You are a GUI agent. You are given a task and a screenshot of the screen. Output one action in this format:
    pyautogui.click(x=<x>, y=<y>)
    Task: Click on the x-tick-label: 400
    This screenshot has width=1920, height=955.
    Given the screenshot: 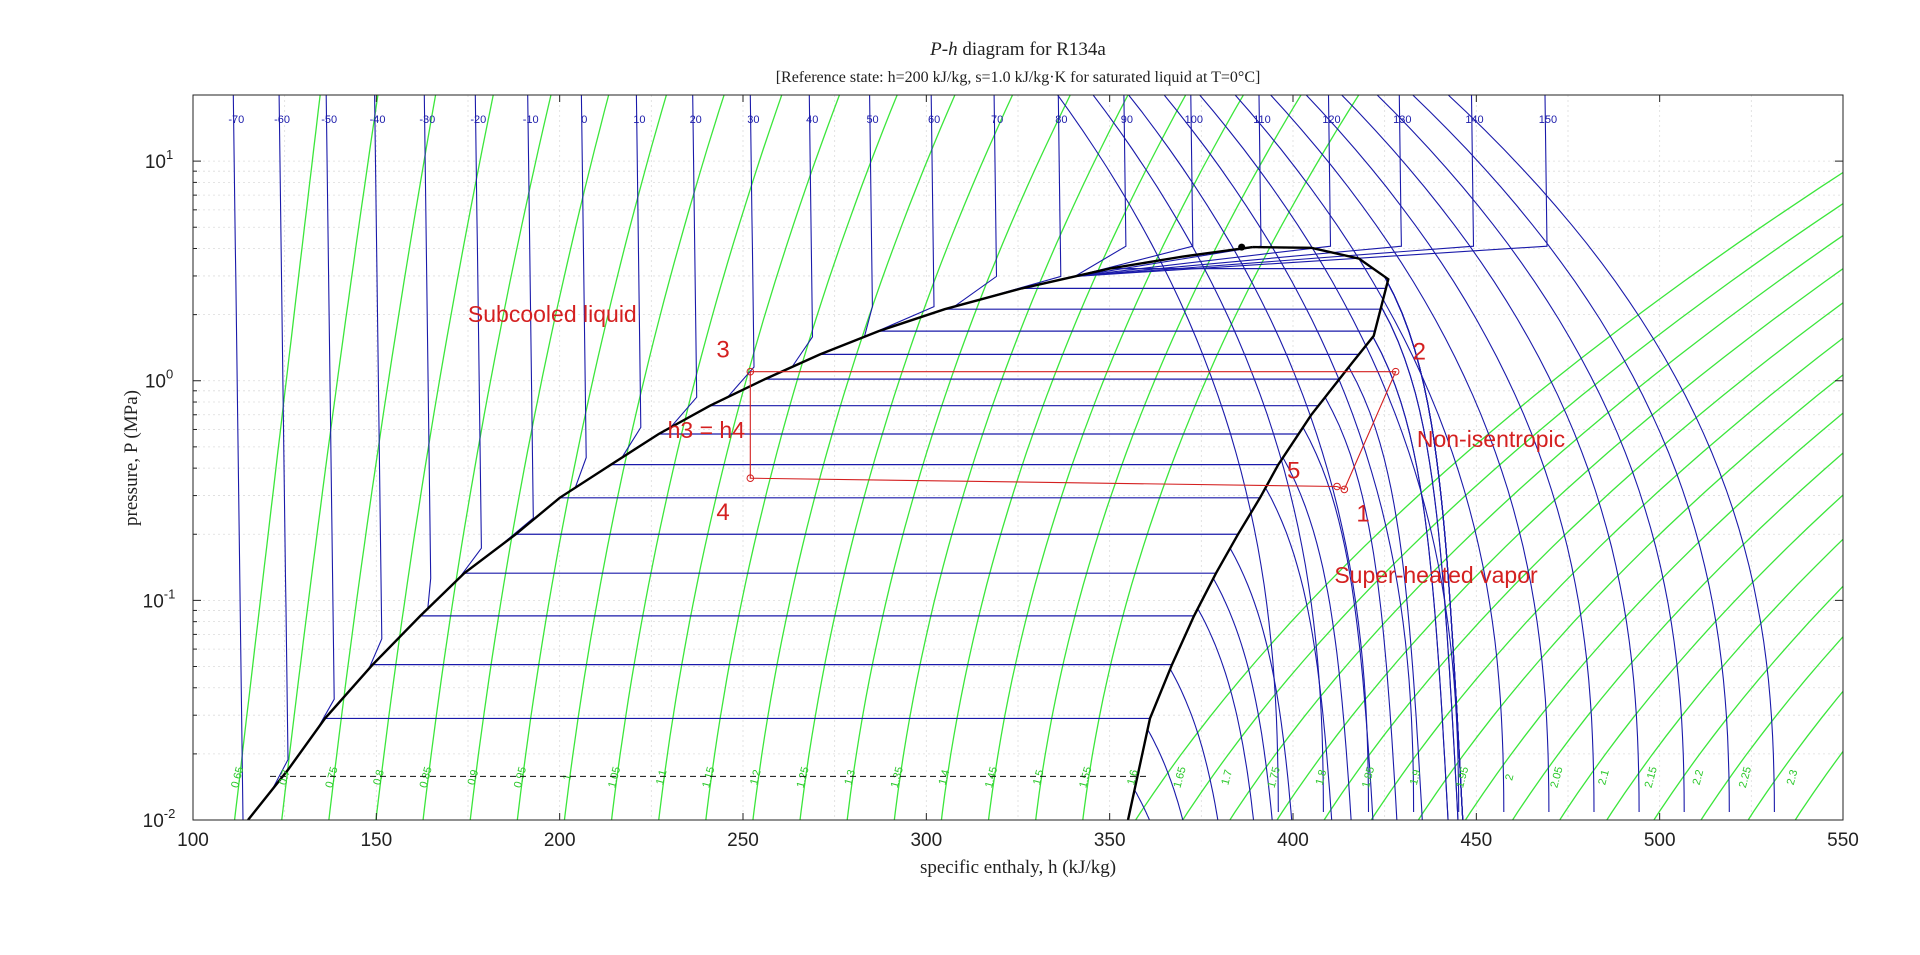 What is the action you would take?
    pyautogui.click(x=1293, y=840)
    